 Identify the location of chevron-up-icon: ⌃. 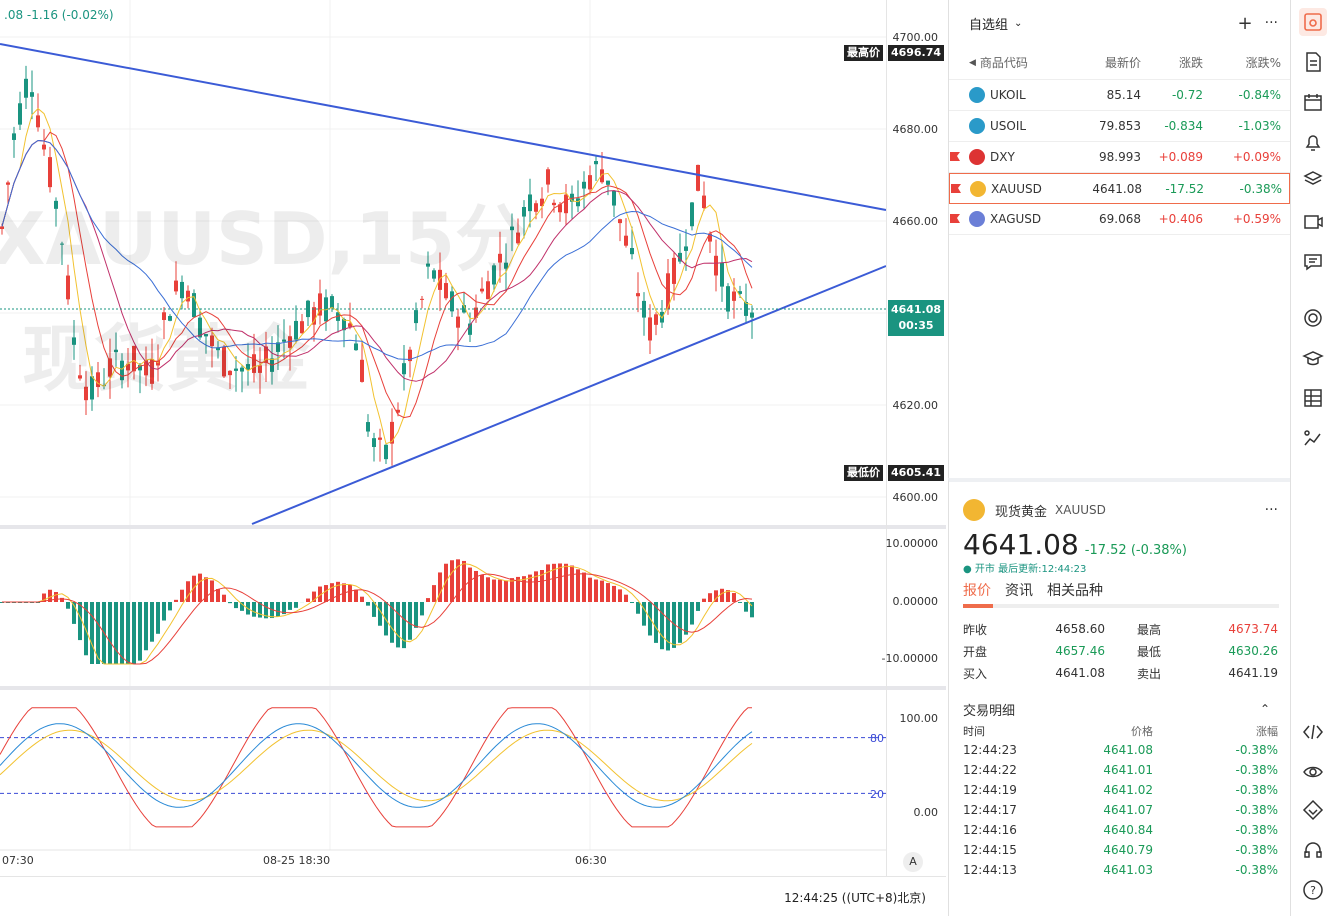
(1264, 709).